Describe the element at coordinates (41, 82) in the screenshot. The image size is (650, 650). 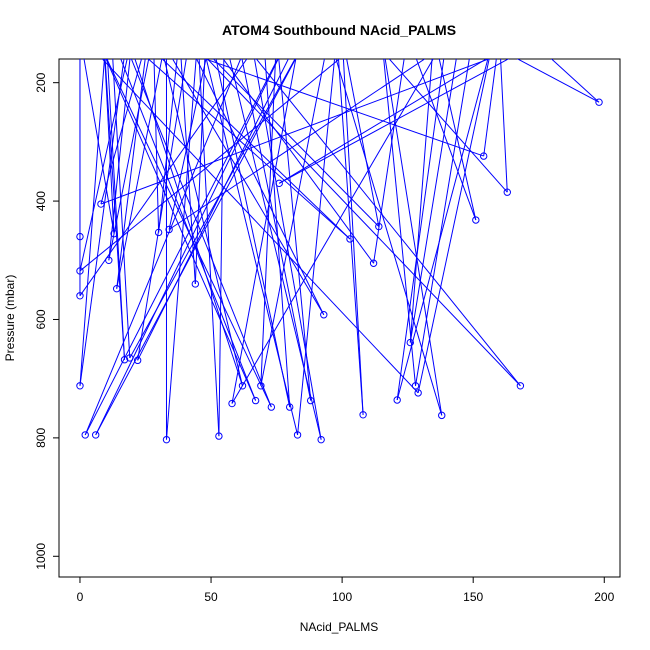
I see `y-tick-label: 200` at that location.